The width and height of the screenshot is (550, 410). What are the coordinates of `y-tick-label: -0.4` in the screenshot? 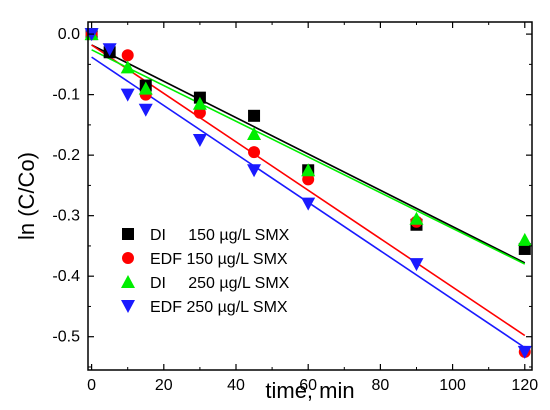 It's located at (66, 276).